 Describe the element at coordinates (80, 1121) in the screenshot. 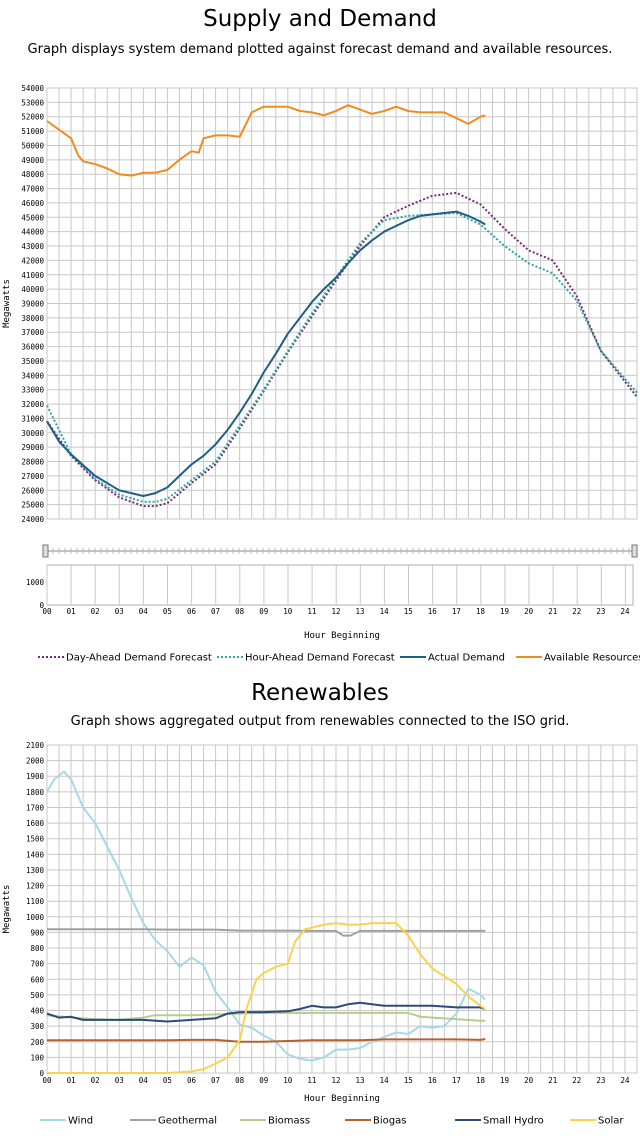

I see `legend-label: Wind` at that location.